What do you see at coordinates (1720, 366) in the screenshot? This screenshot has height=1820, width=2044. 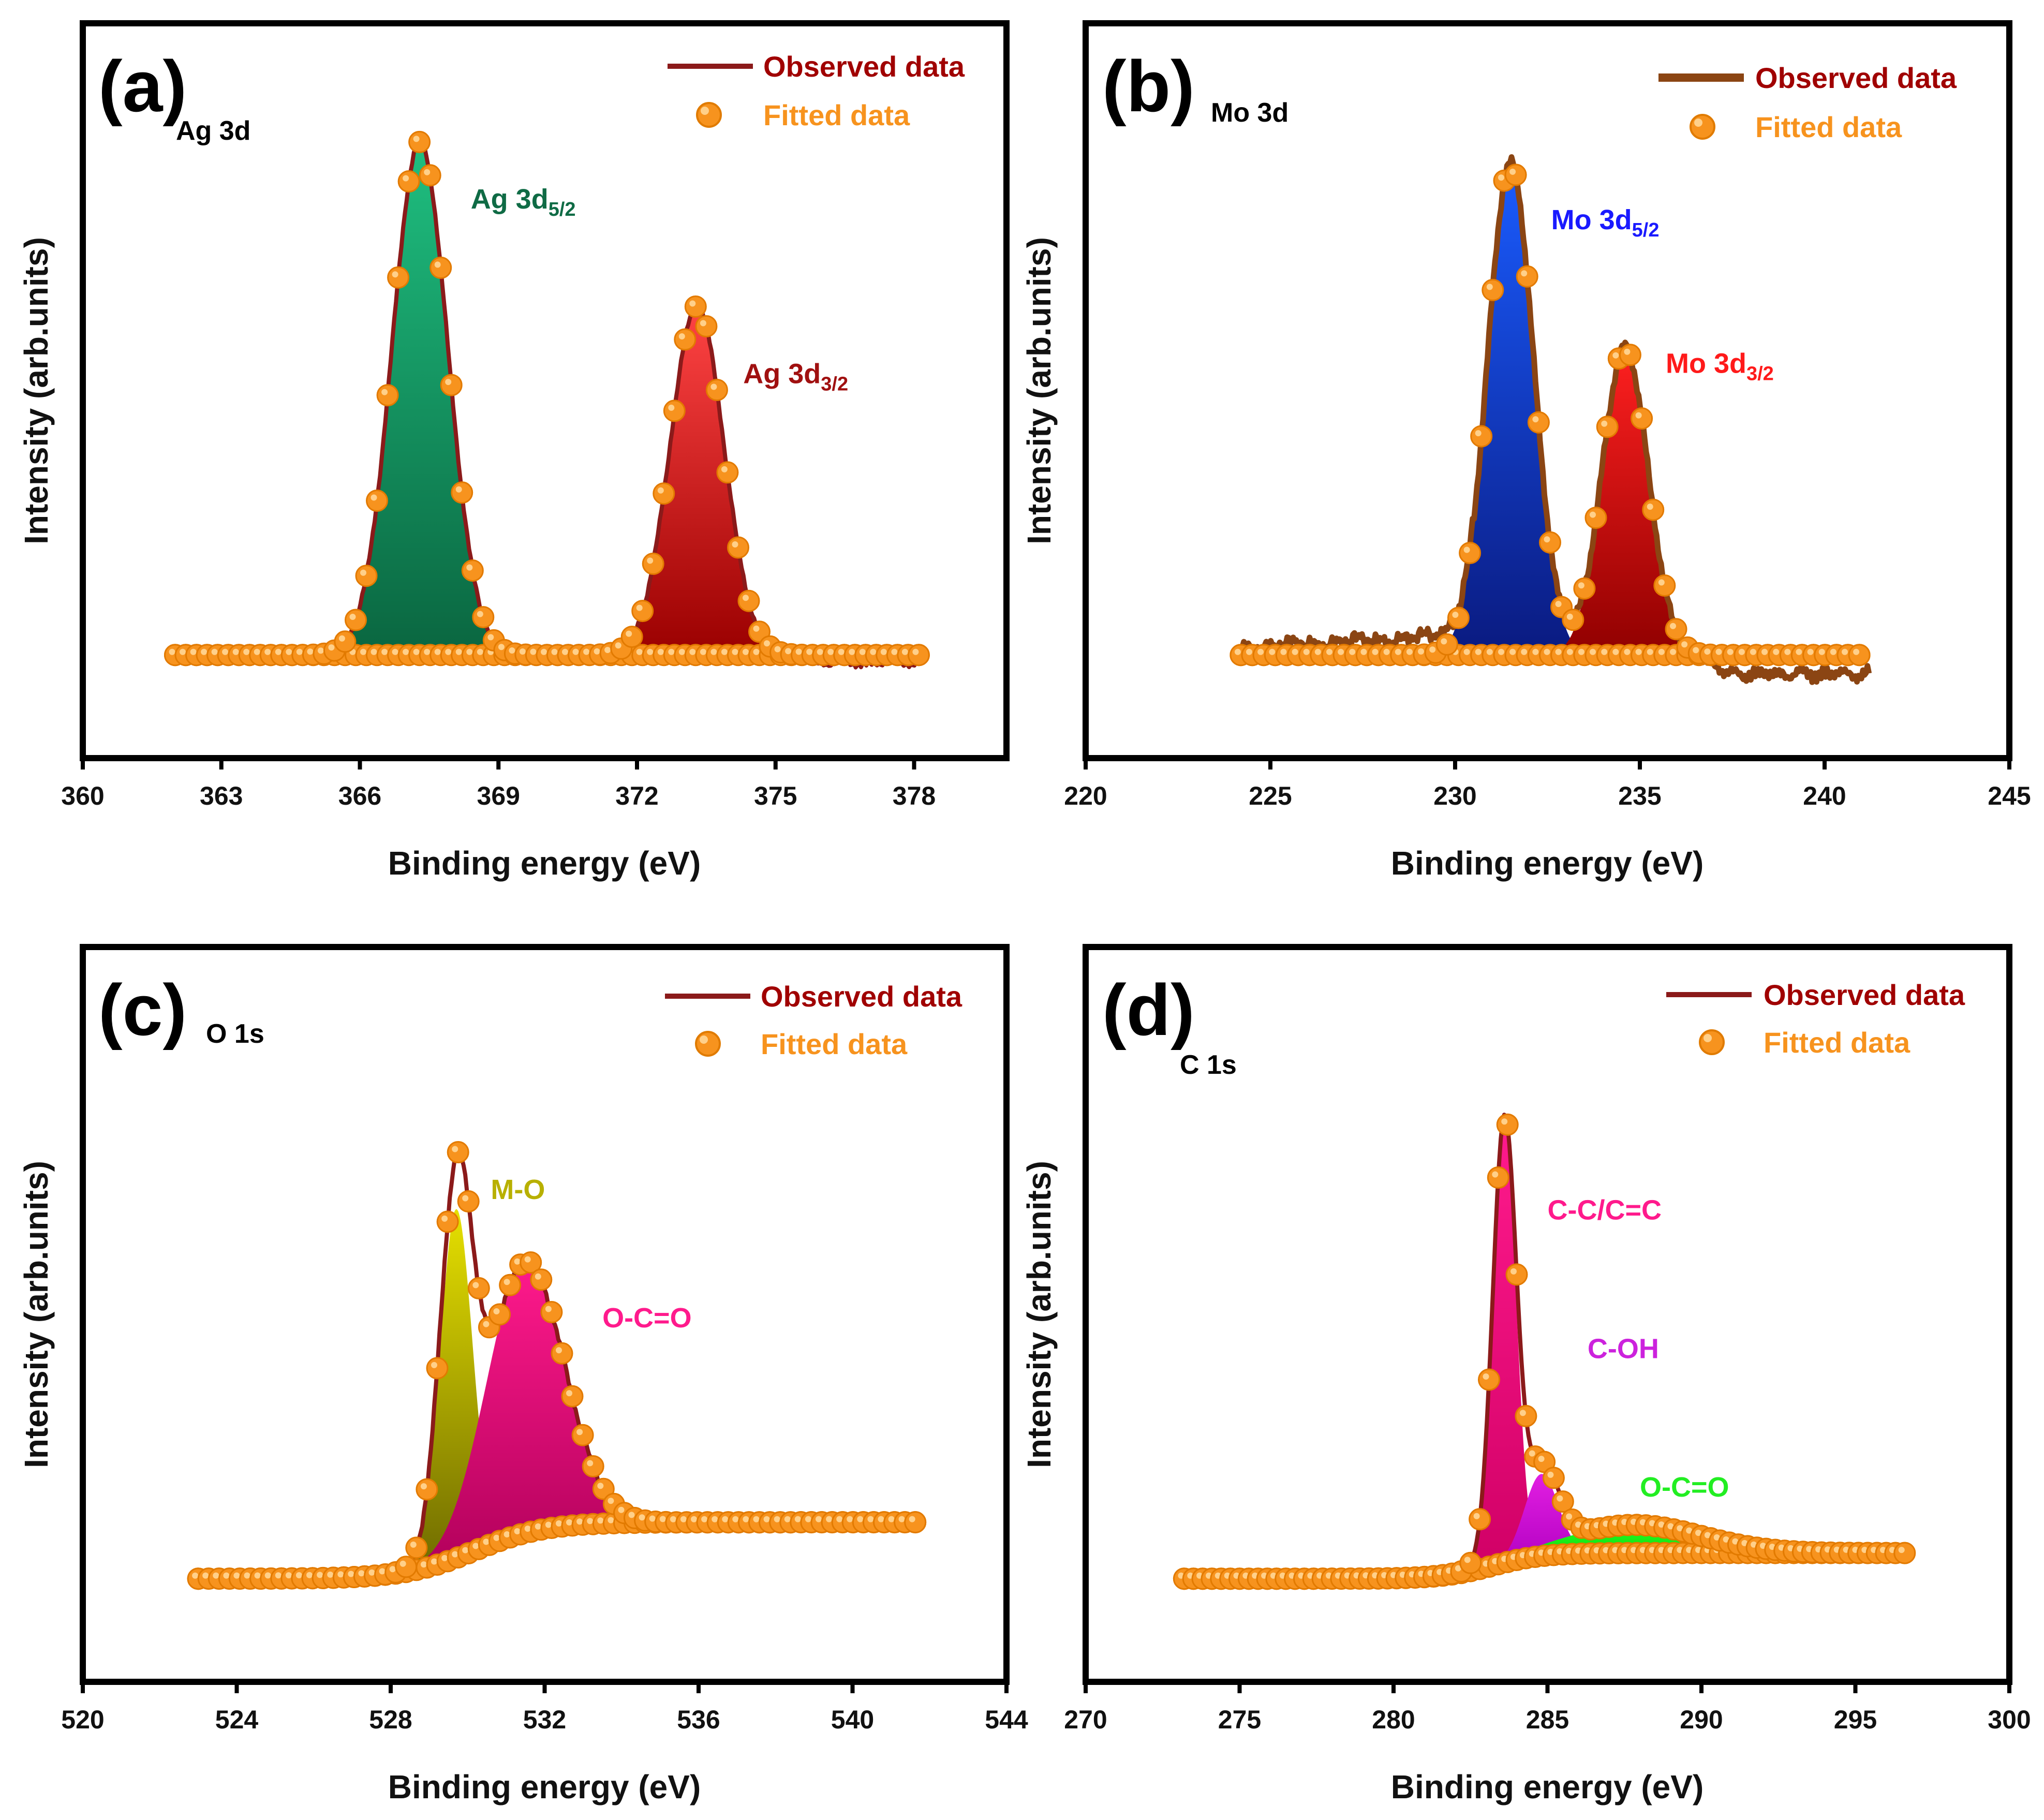 I see `peak-label: Mo 3d3/2` at bounding box center [1720, 366].